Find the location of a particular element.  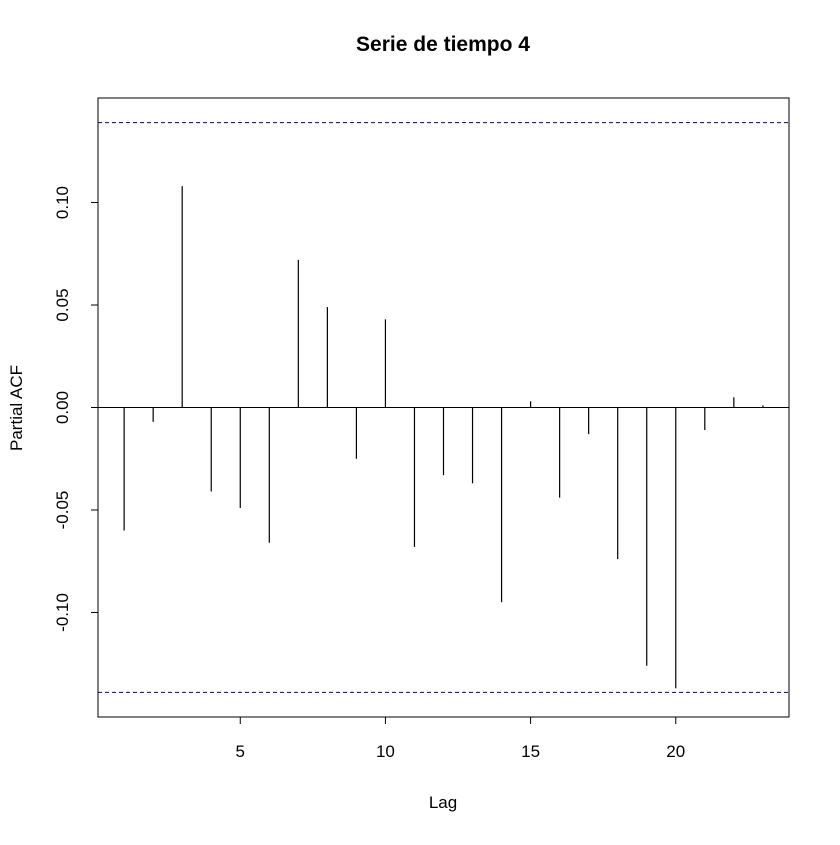

chart-title: Serie de tiempo 4 is located at coordinates (443, 44).